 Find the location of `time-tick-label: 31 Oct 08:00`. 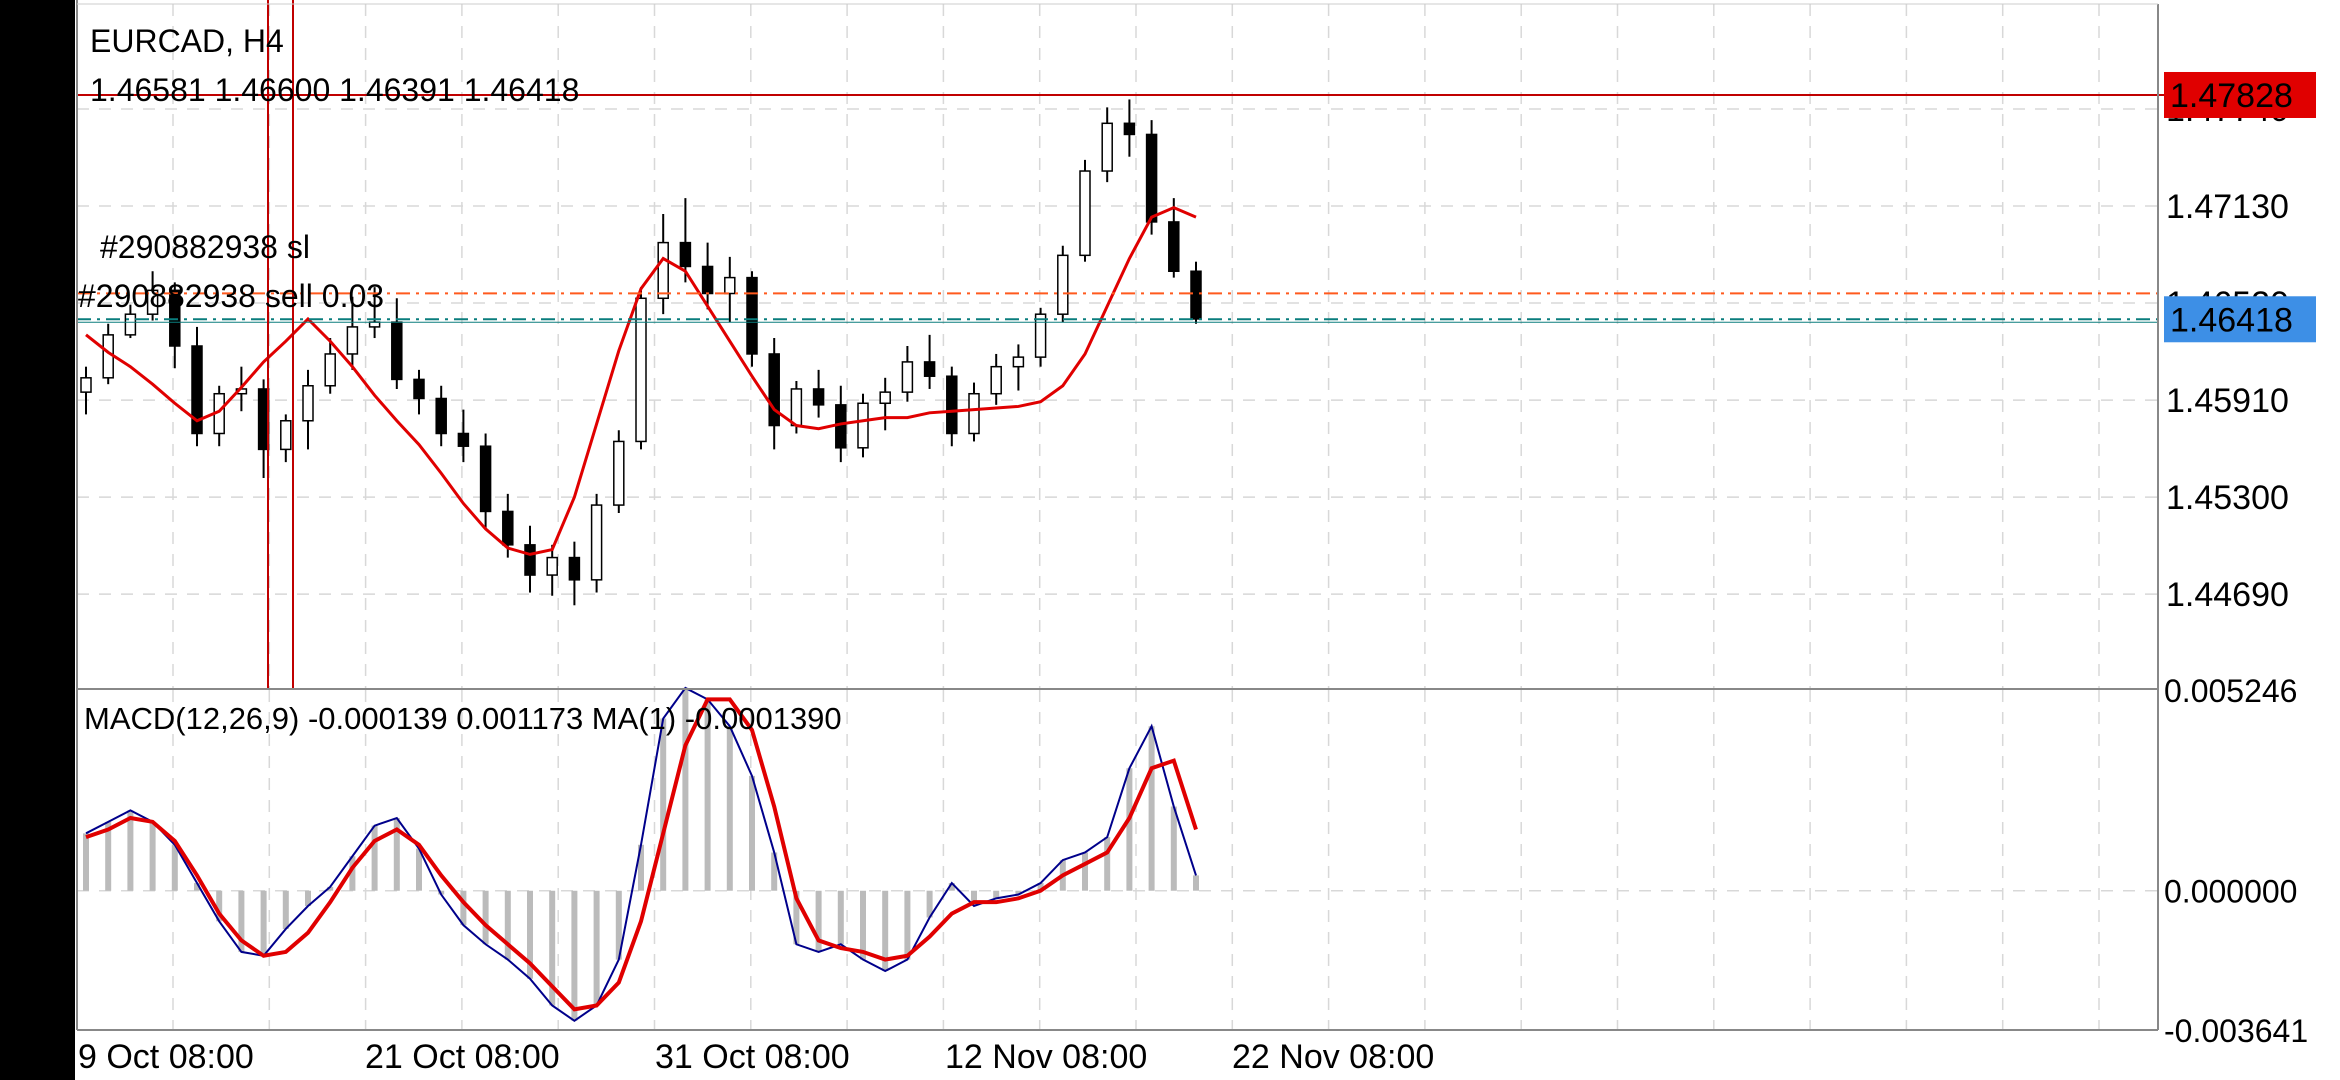

time-tick-label: 31 Oct 08:00 is located at coordinates (752, 1057).